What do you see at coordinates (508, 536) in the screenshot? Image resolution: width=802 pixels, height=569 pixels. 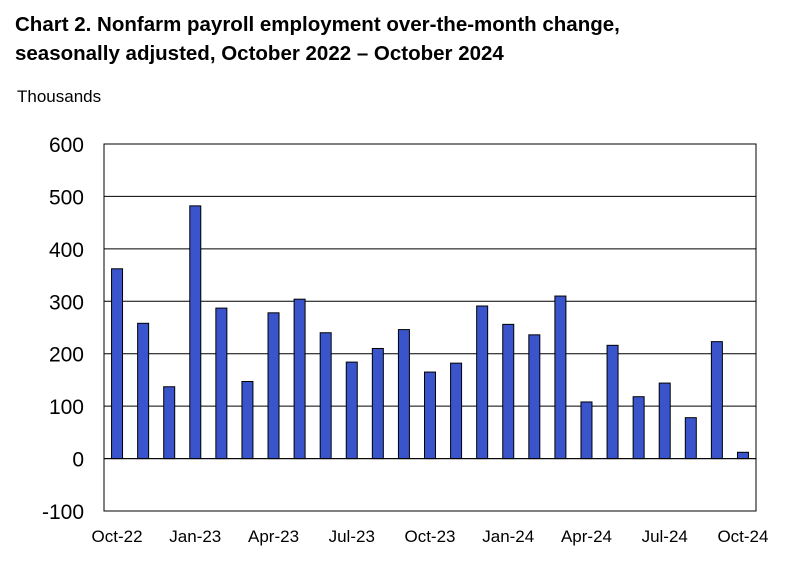 I see `x-tick-label: Jan-24` at bounding box center [508, 536].